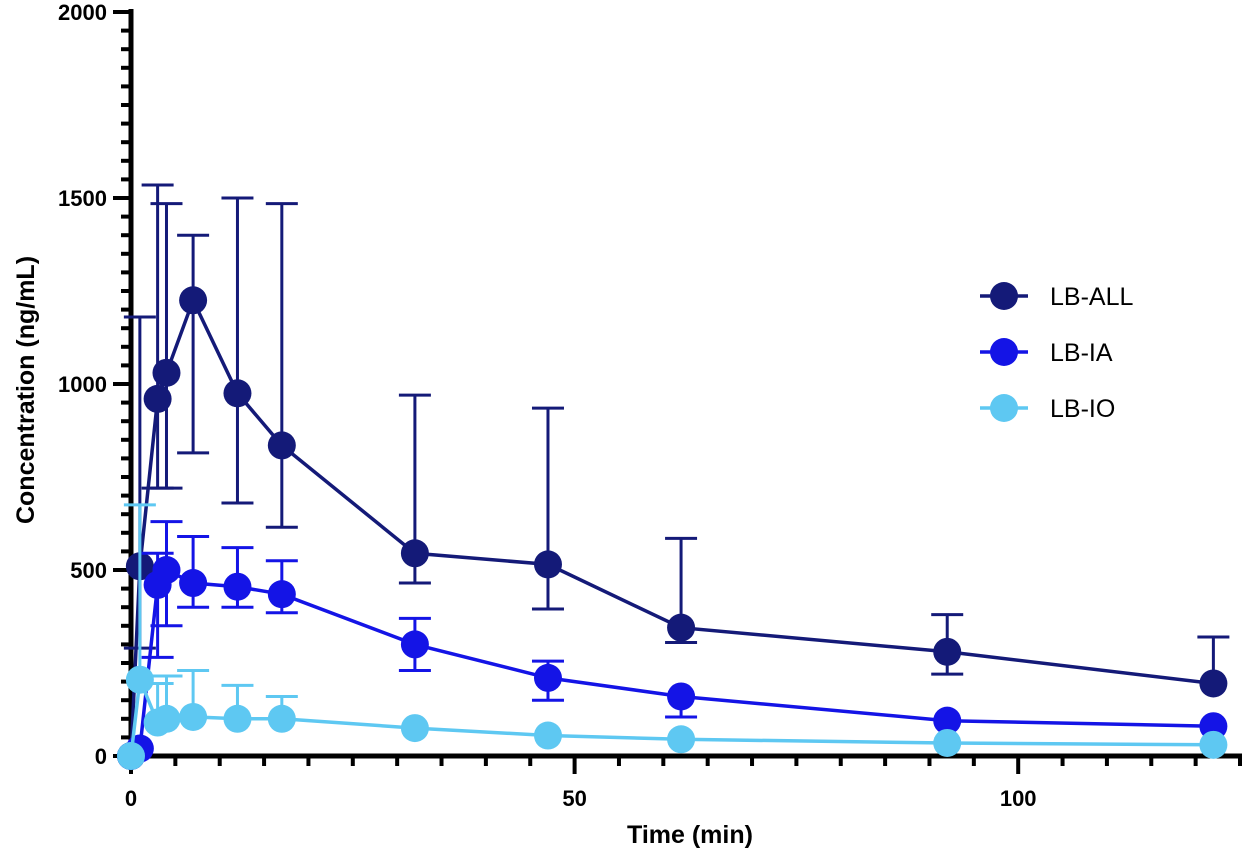  Describe the element at coordinates (82, 198) in the screenshot. I see `y-tick-label: 1500` at that location.